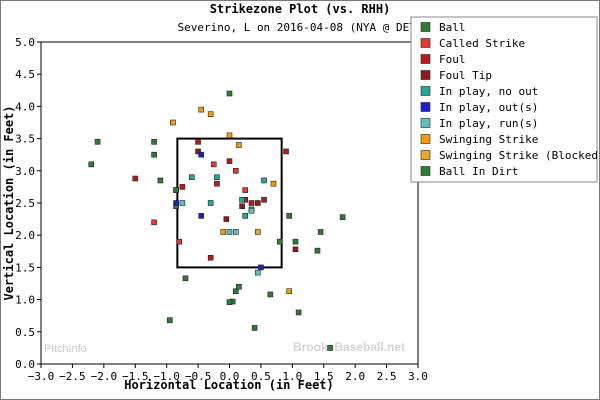  Describe the element at coordinates (425, 91) in the screenshot. I see `legend-swatch-in-play-no-out` at that location.